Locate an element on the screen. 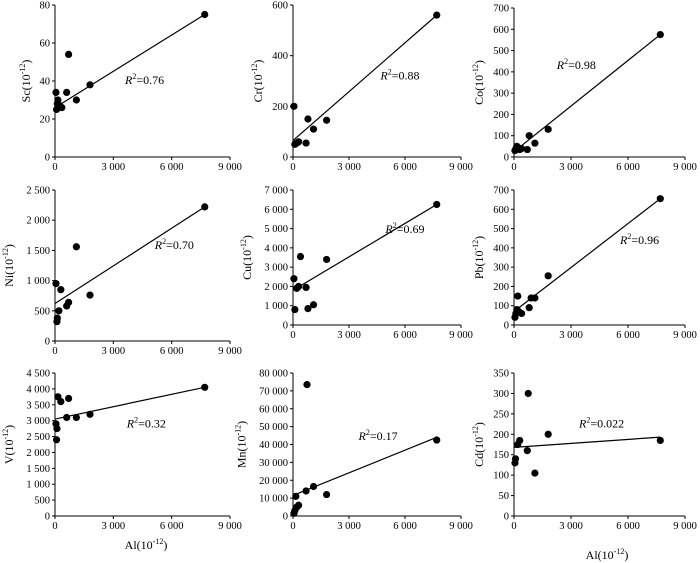  y-tick-label: 3 000 is located at coordinates (38, 421).